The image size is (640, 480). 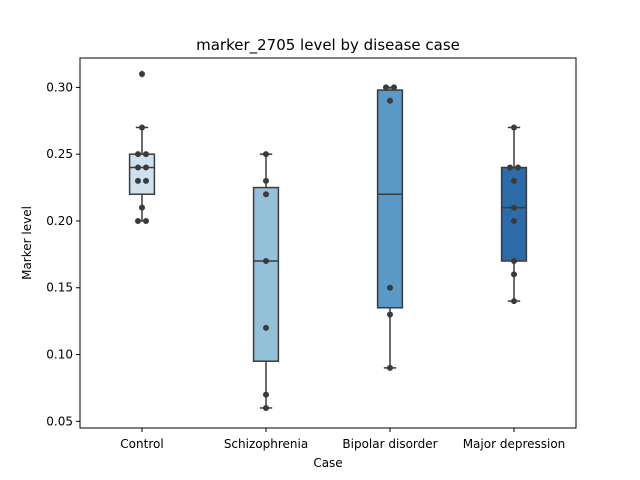 What do you see at coordinates (266, 444) in the screenshot?
I see `x-tick-label: Schizophrenia` at bounding box center [266, 444].